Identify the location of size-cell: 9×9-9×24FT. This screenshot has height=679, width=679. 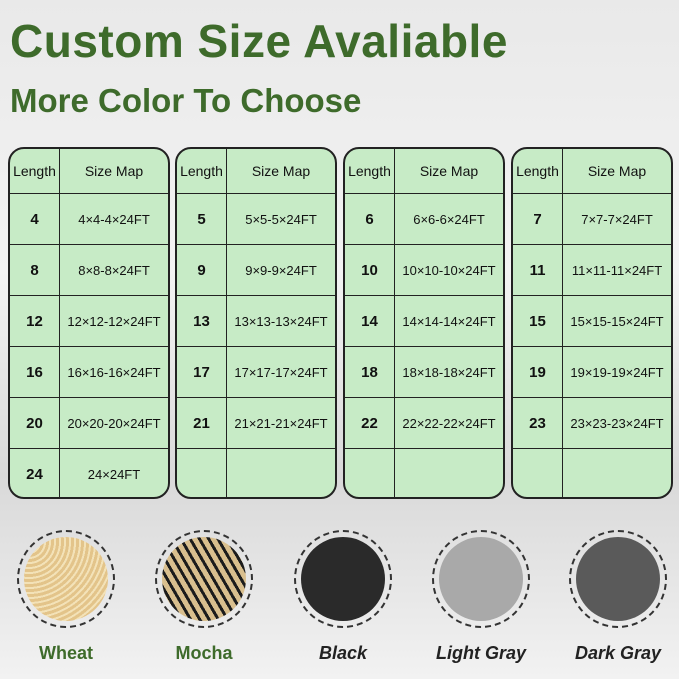
(281, 270).